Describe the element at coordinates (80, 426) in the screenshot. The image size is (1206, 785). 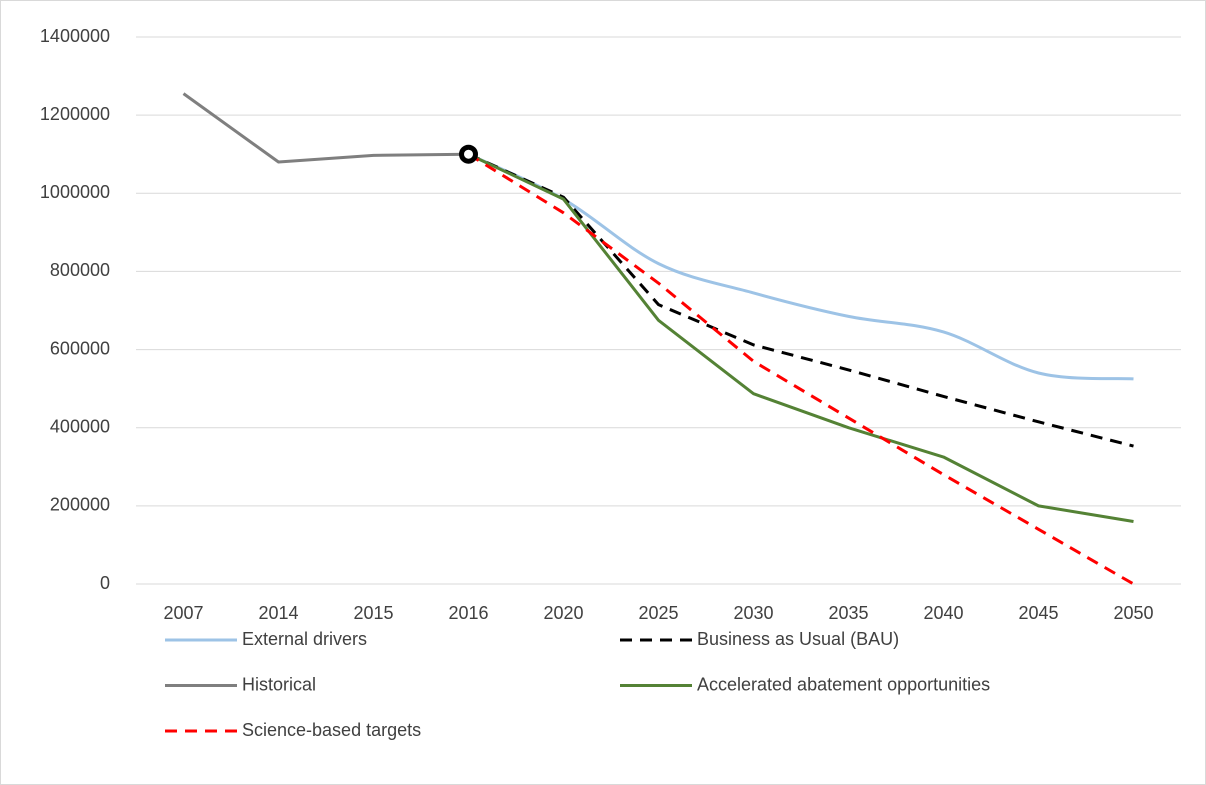
I see `y-tick-label: 400000` at that location.